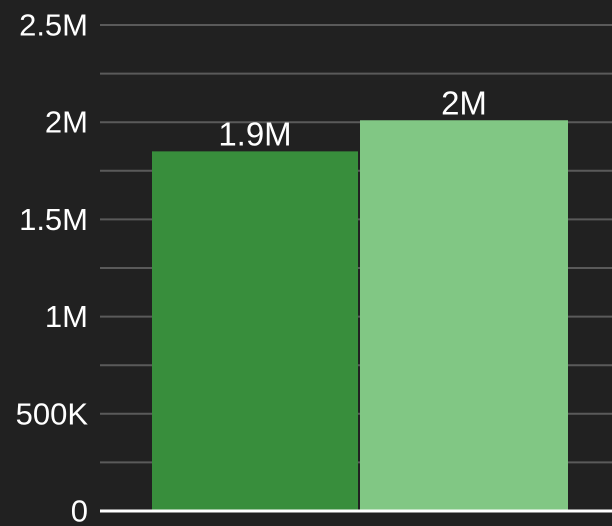 This screenshot has width=612, height=526. What do you see at coordinates (53, 219) in the screenshot?
I see `y-tick-label: 1.5M` at bounding box center [53, 219].